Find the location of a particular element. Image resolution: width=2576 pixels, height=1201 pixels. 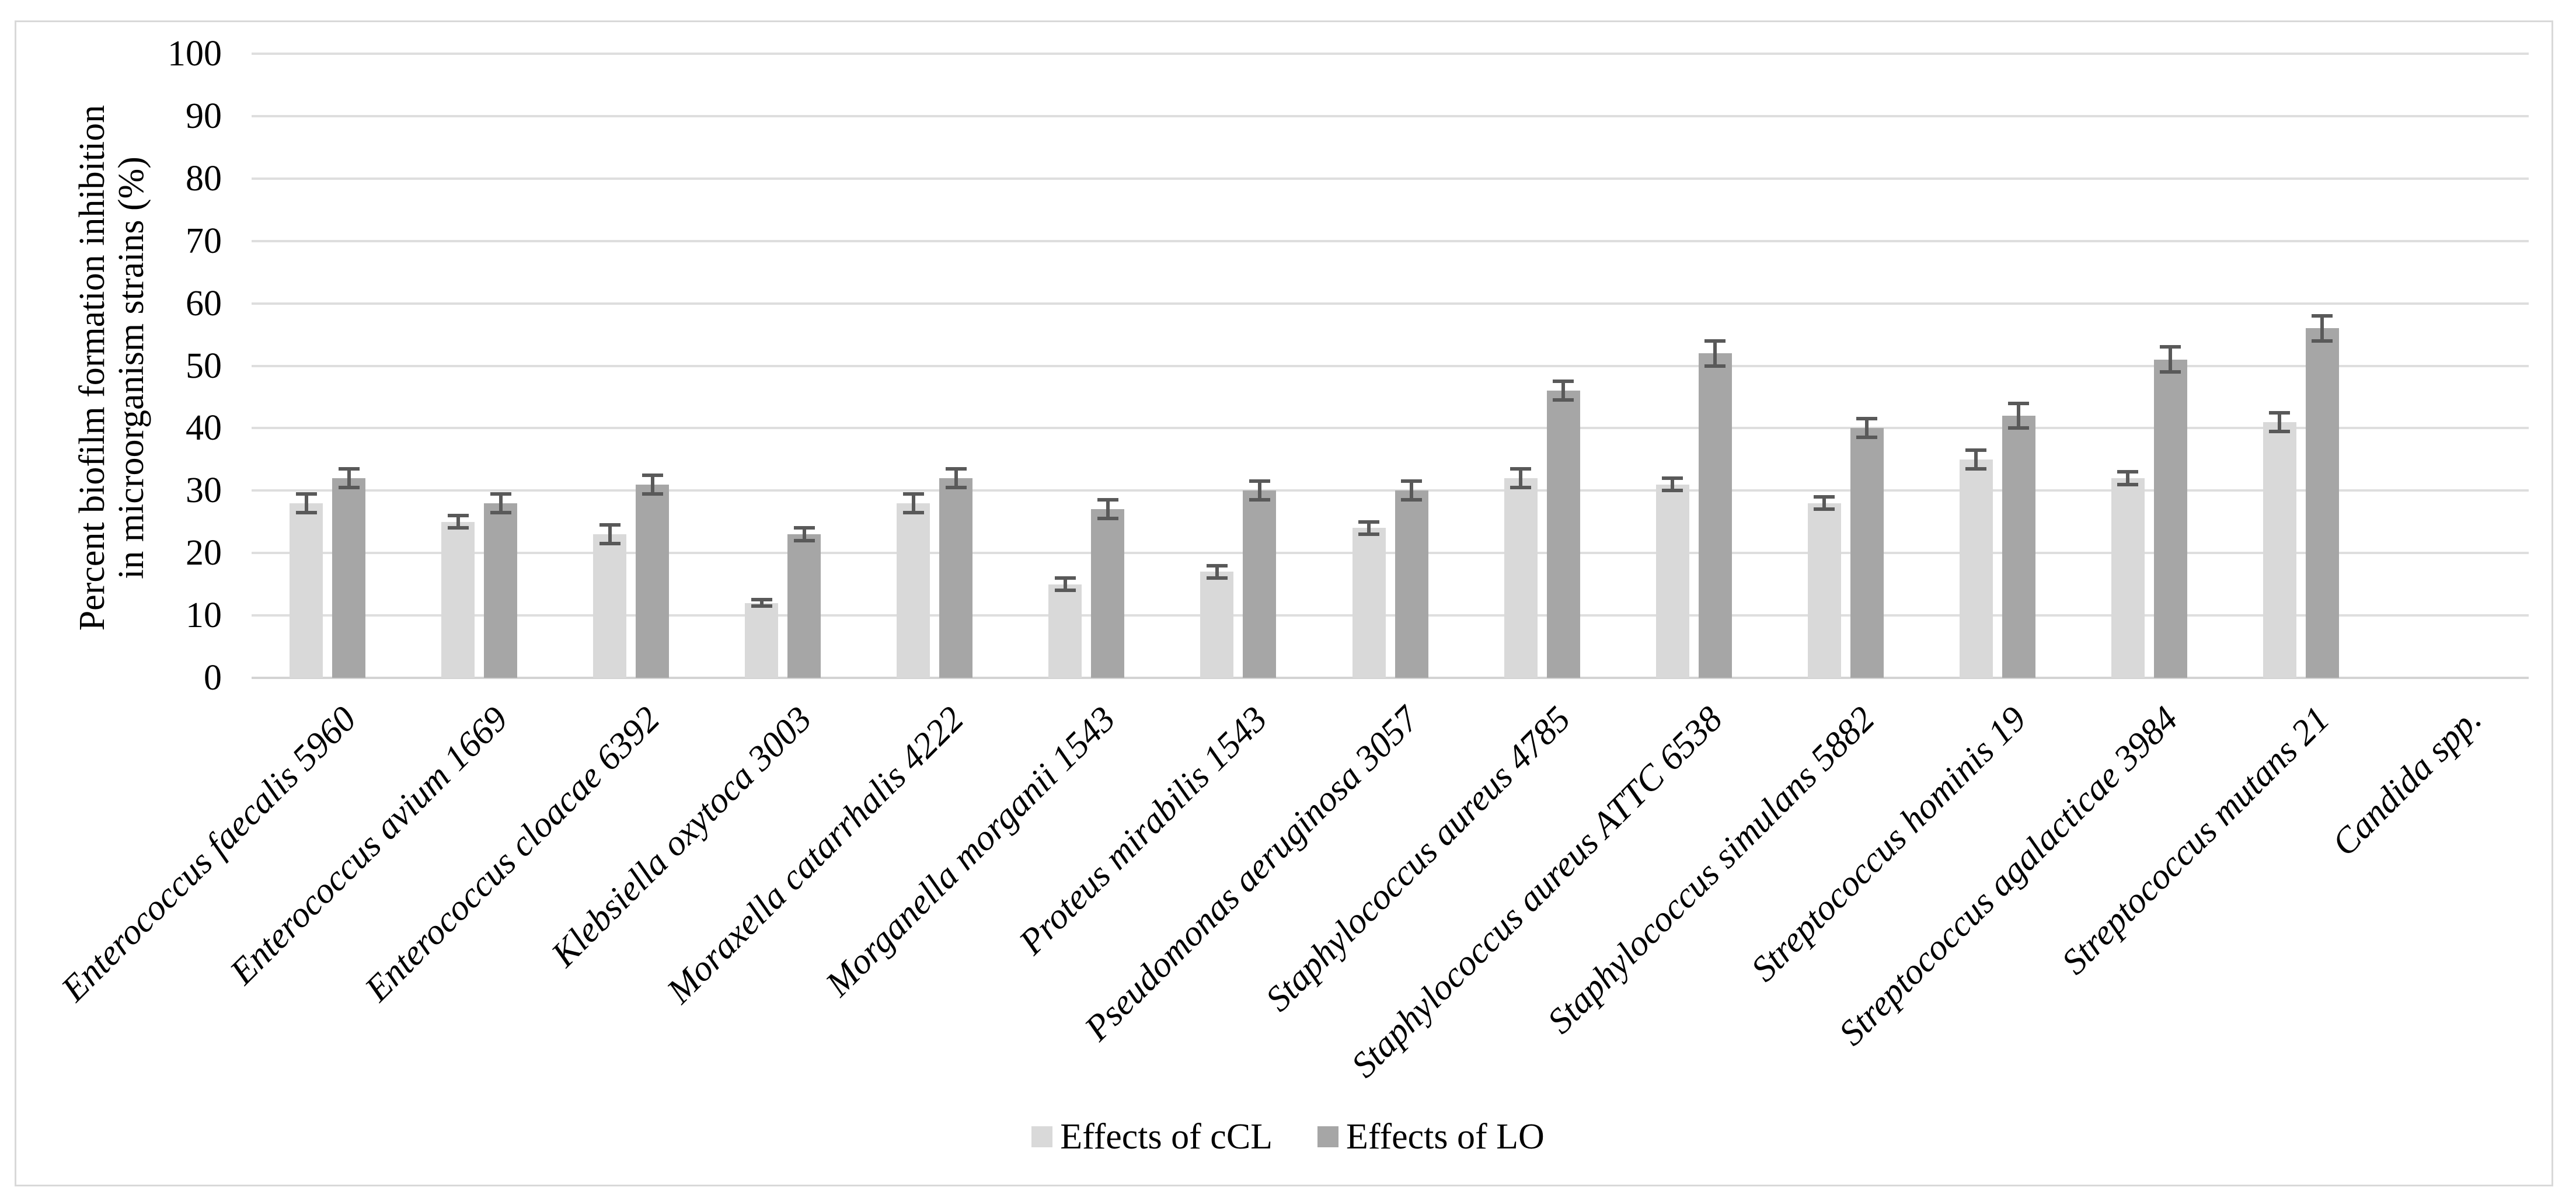

y-axis-tick-label: 60 is located at coordinates (204, 303).